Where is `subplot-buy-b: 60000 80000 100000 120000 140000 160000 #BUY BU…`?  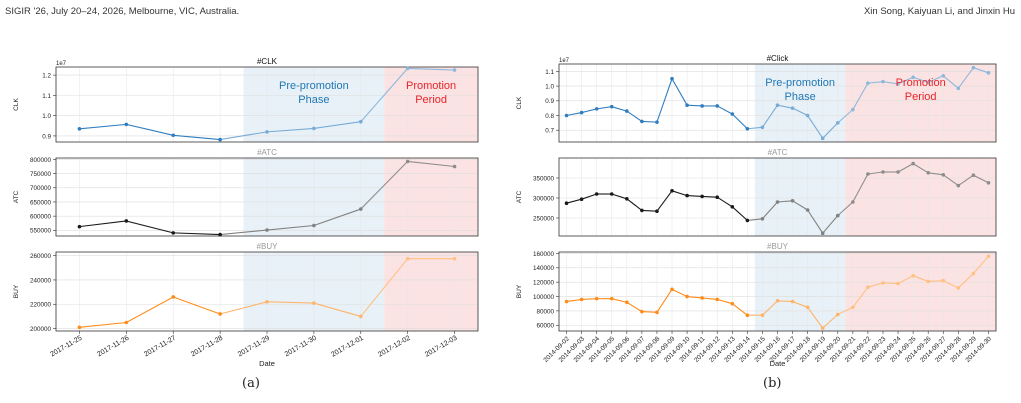 subplot-buy-b: 60000 80000 100000 120000 140000 160000 #BUY BU… is located at coordinates (756, 305).